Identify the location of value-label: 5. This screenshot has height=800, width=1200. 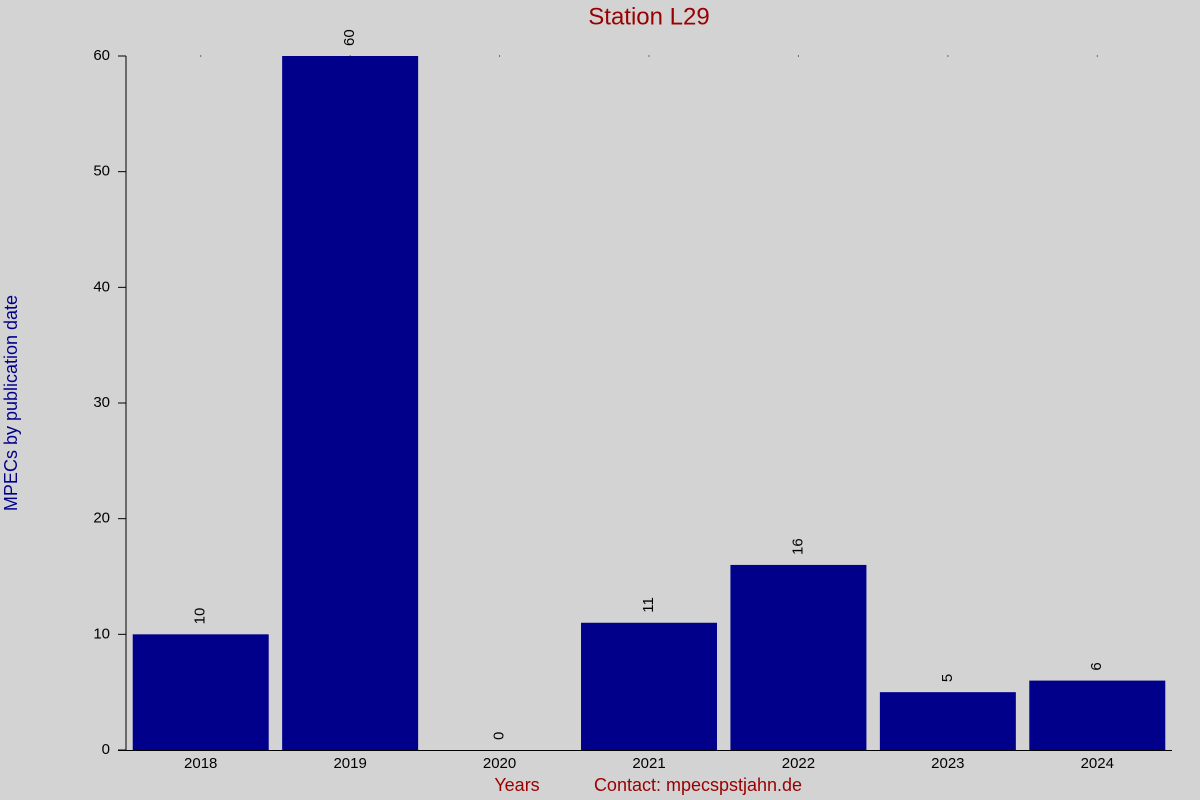
(947, 678).